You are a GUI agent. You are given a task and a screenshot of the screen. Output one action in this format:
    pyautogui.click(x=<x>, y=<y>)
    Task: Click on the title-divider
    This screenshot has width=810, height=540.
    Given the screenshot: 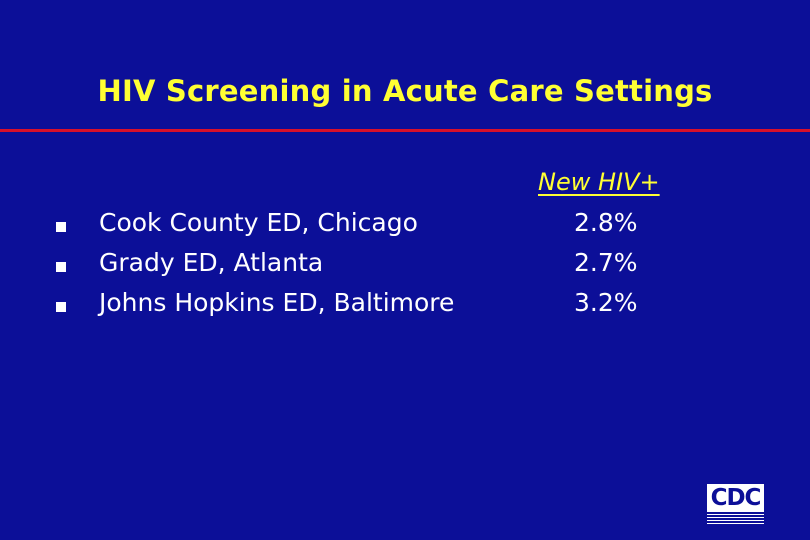 What is the action you would take?
    pyautogui.click(x=405, y=130)
    